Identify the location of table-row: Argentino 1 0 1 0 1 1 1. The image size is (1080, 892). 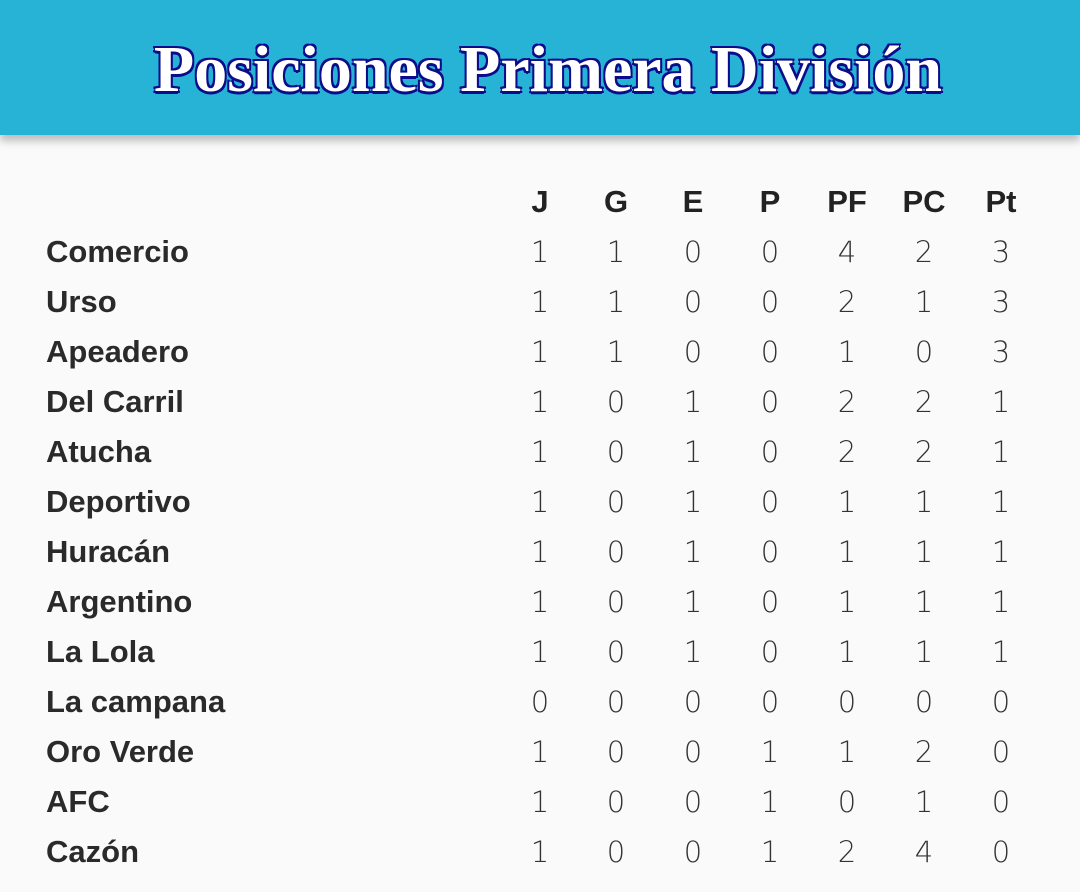
(540, 602).